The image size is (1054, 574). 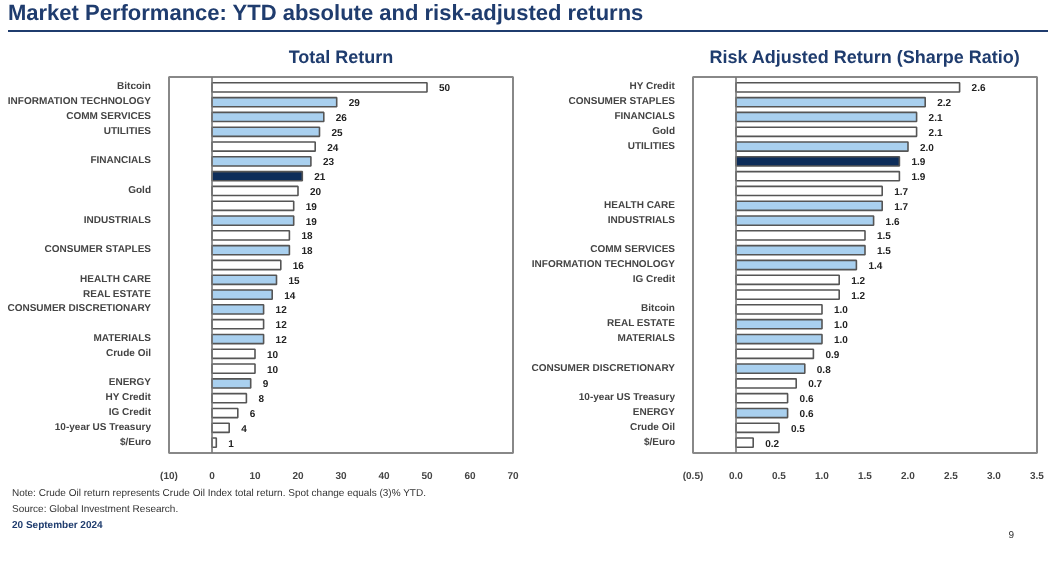 What do you see at coordinates (326, 15) in the screenshot?
I see `text: Market Performance: YTD absolute and risk-adjusted returns` at bounding box center [326, 15].